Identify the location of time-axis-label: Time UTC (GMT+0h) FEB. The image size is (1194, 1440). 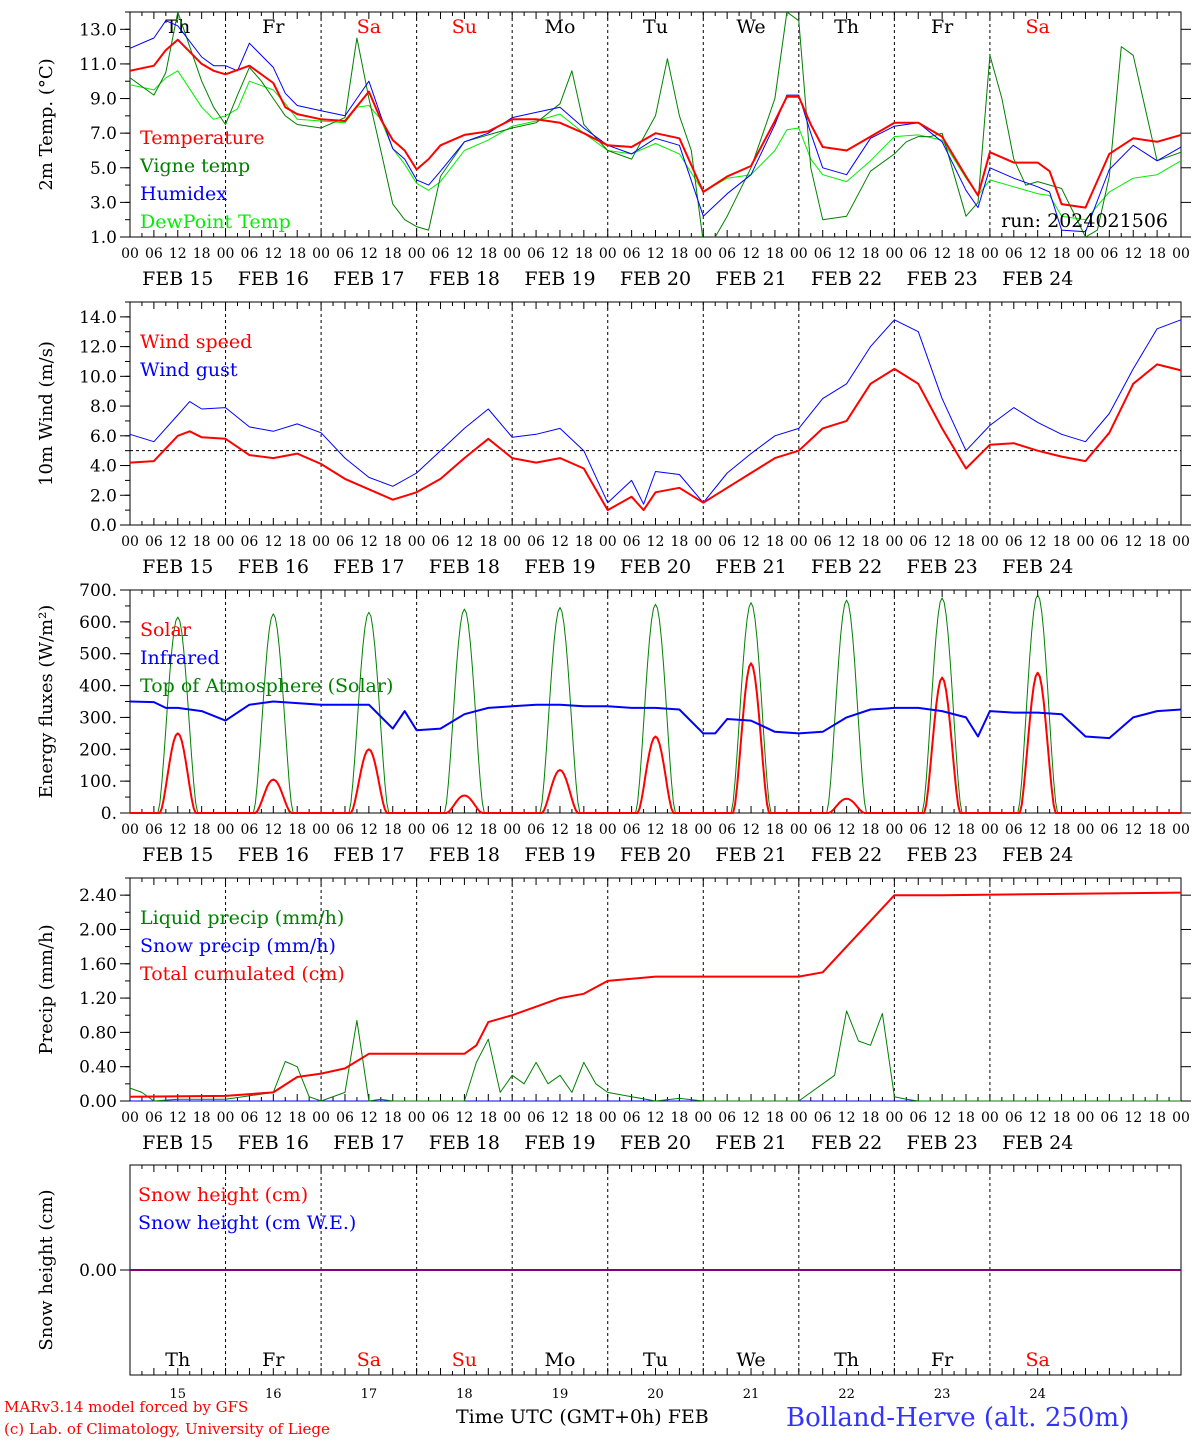
(582, 1417).